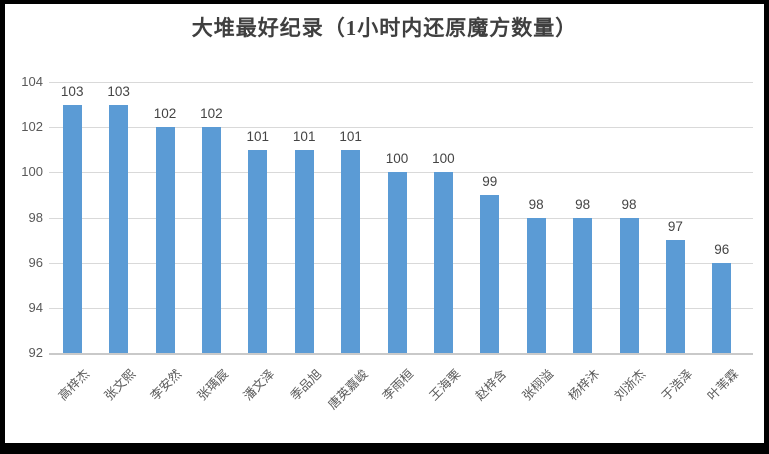 The image size is (769, 454). Describe the element at coordinates (259, 385) in the screenshot. I see `x-axis-category-label: 潘文泽` at that location.